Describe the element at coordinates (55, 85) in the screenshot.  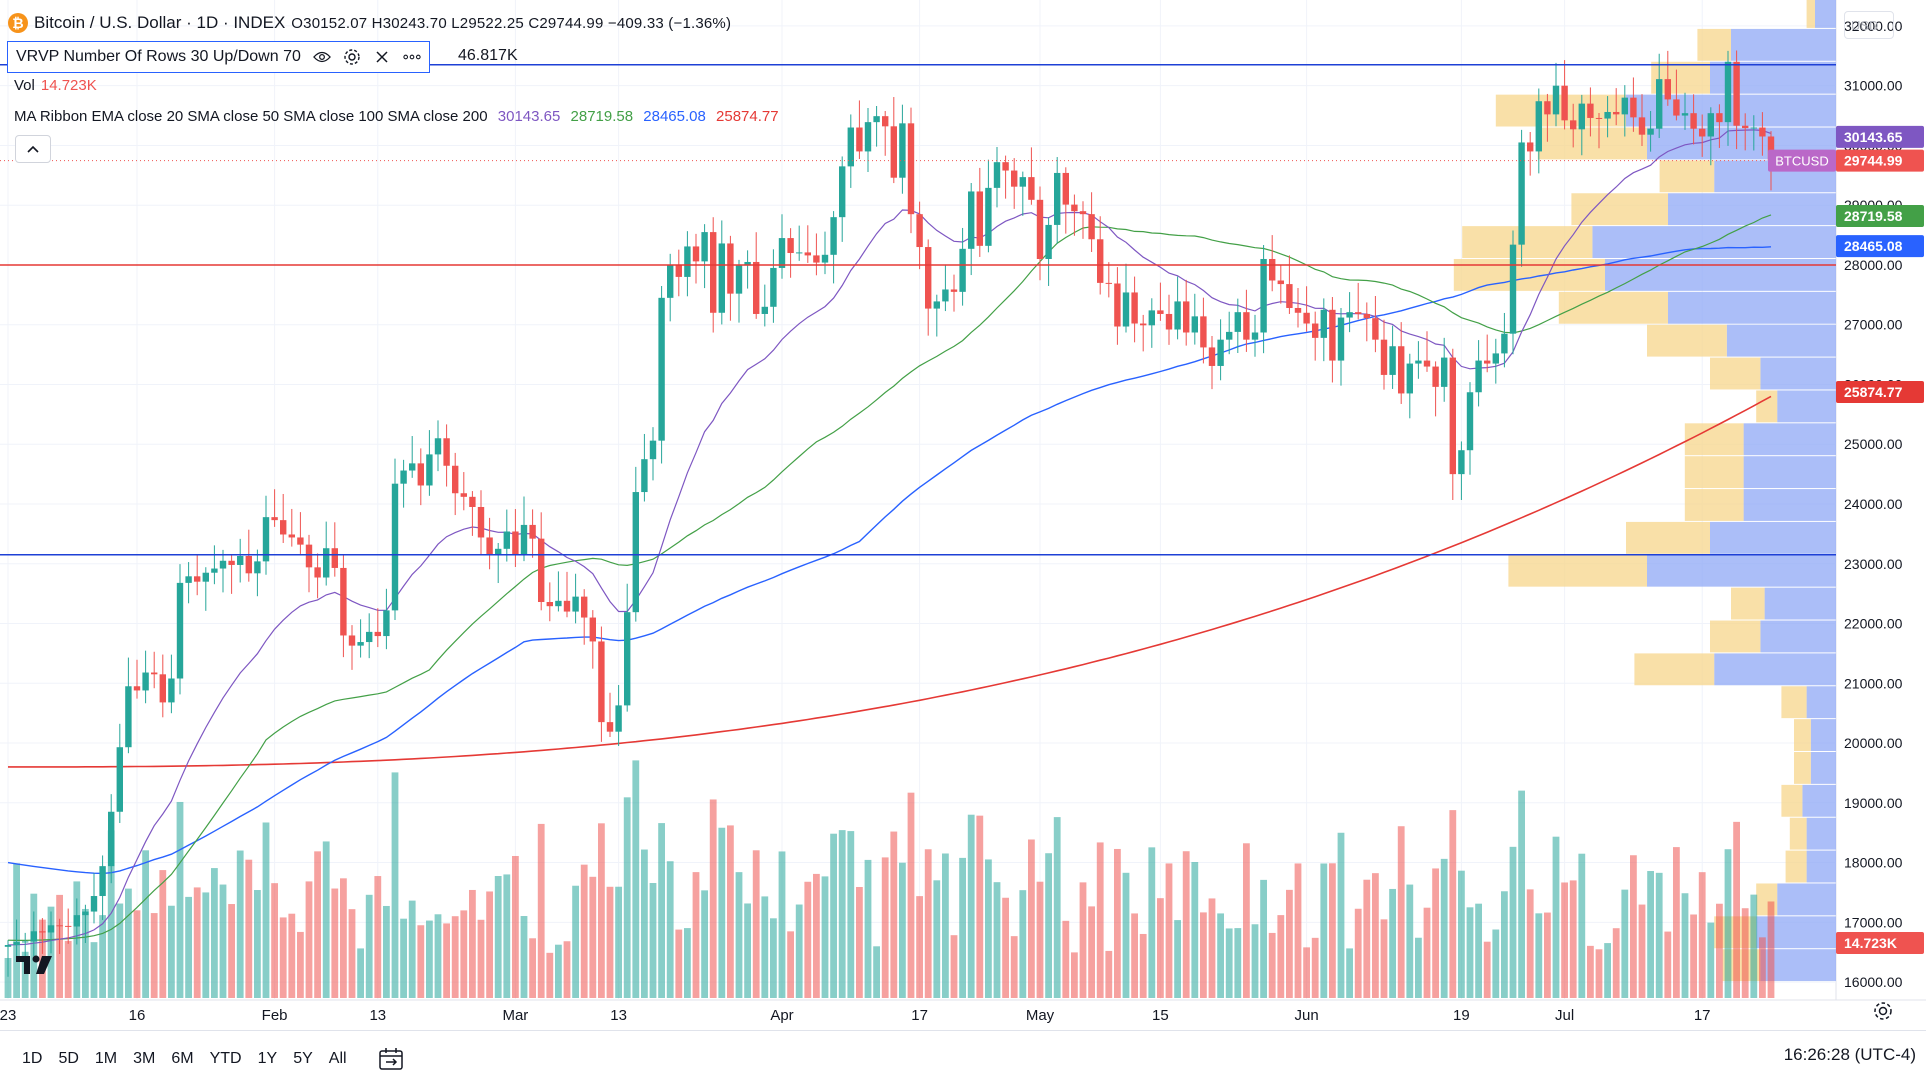
I see `volume-legend: Vol 14.723K` at that location.